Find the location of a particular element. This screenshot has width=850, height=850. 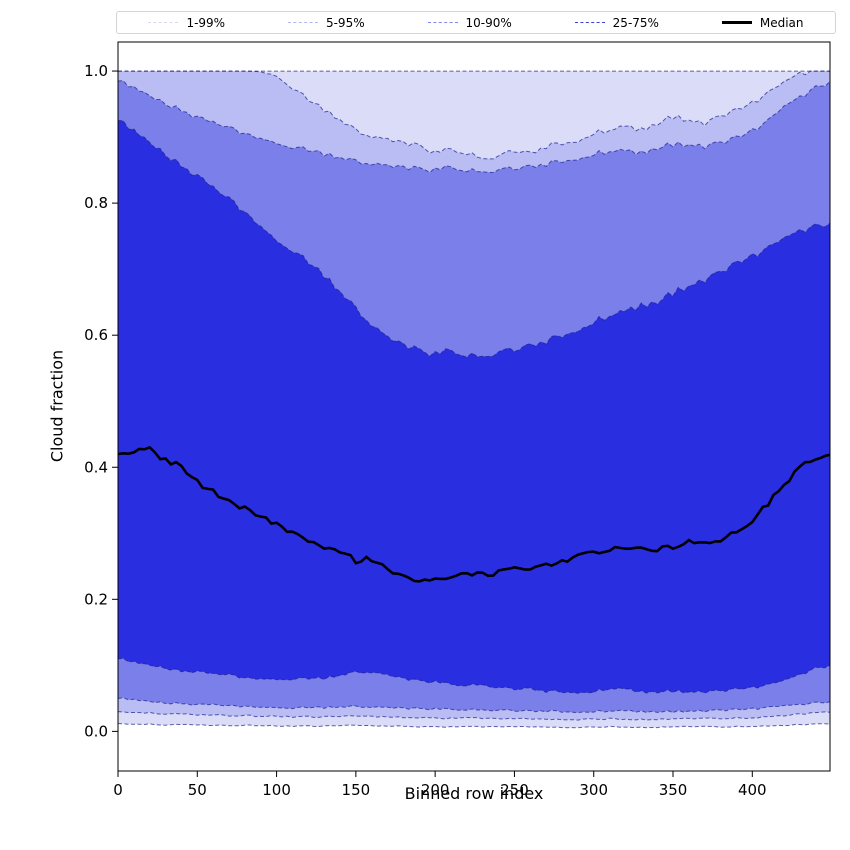

legend-label: 10-90% is located at coordinates (488, 22).